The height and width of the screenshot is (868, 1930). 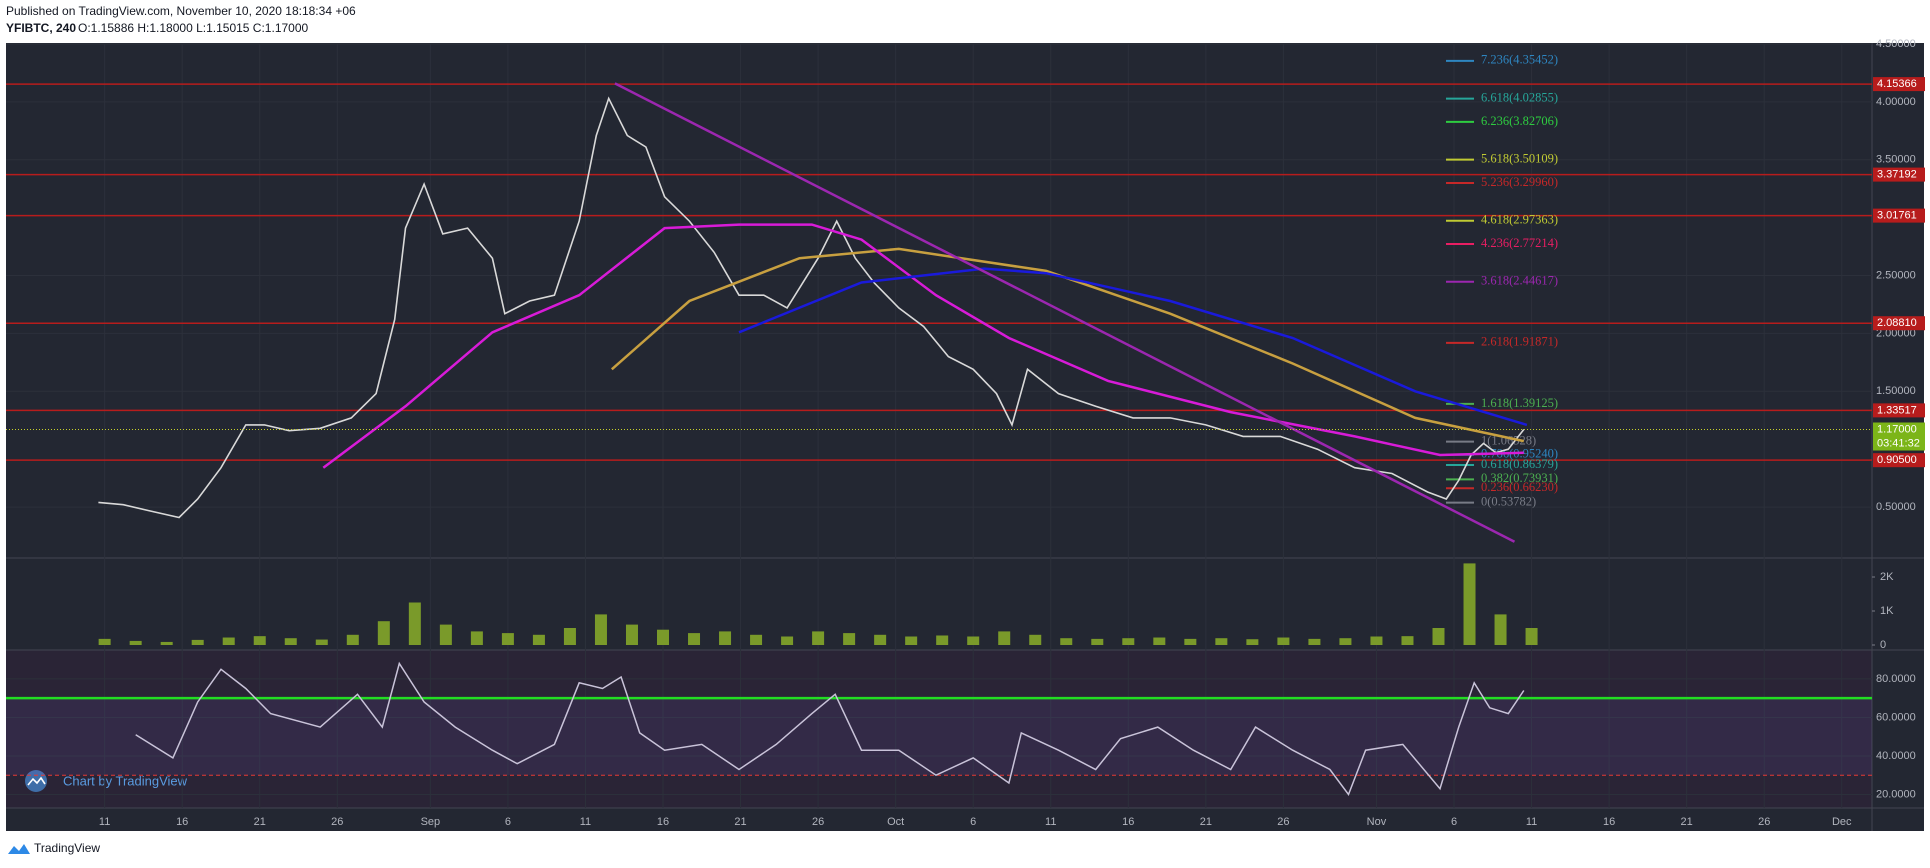 What do you see at coordinates (1899, 436) in the screenshot?
I see `last-price-tag` at bounding box center [1899, 436].